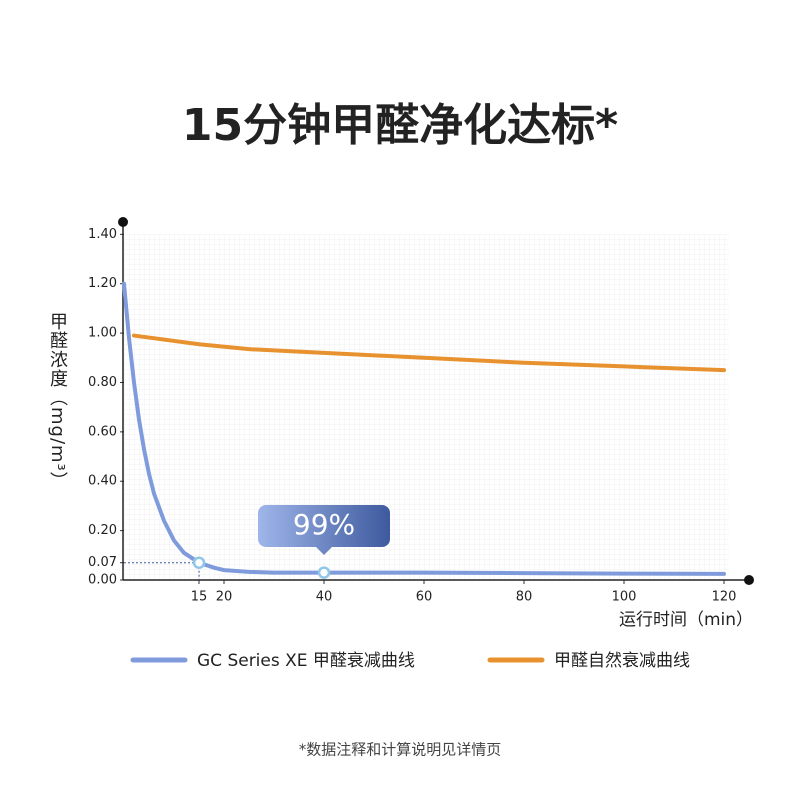  Describe the element at coordinates (400, 750) in the screenshot. I see `footnote: *数据注释和计算说明见详情页` at that location.